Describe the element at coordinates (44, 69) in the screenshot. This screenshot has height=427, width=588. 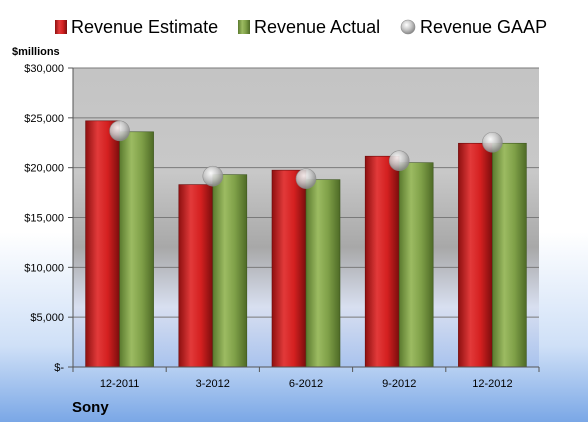
I see `y-tick-label: $30,000` at that location.